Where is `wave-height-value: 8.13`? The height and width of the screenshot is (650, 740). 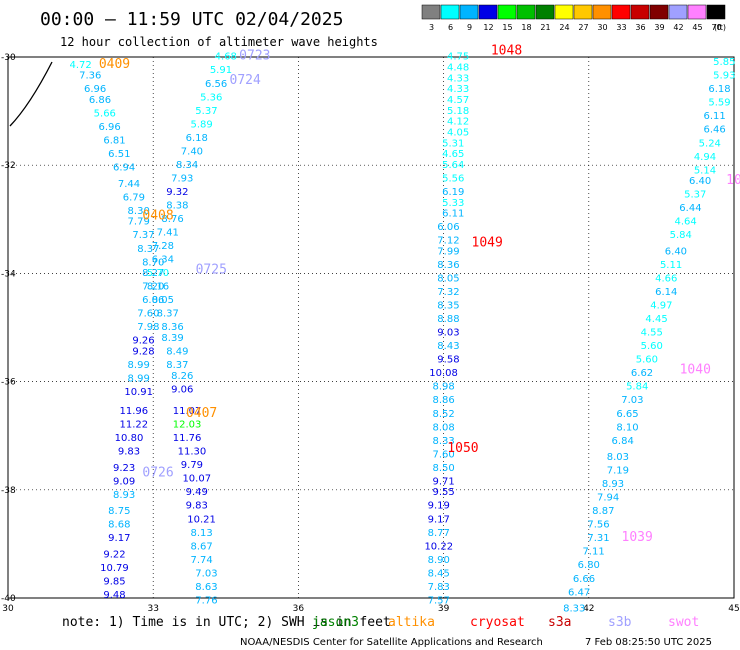 wave-height-value: 8.13 is located at coordinates (201, 533).